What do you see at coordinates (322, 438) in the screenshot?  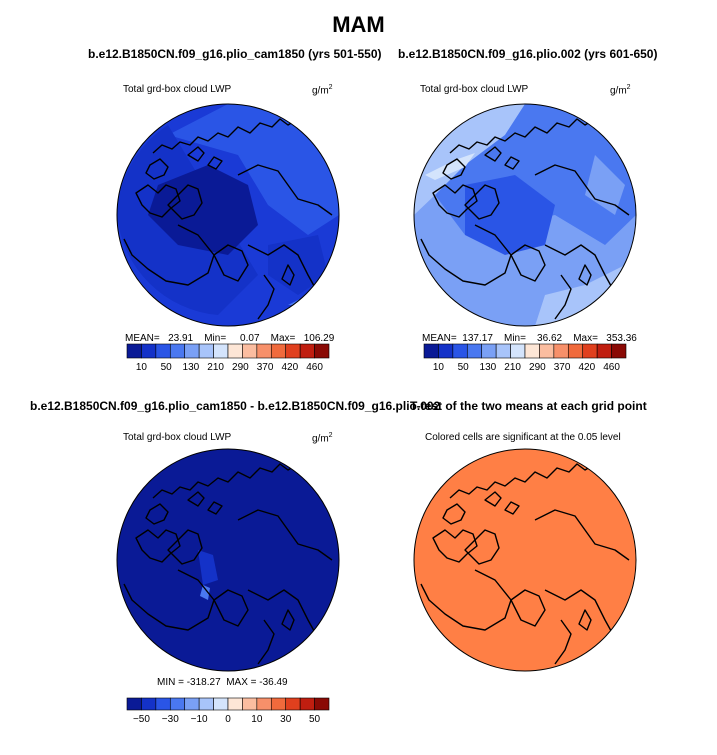 I see `panel-3-units: g/m2` at bounding box center [322, 438].